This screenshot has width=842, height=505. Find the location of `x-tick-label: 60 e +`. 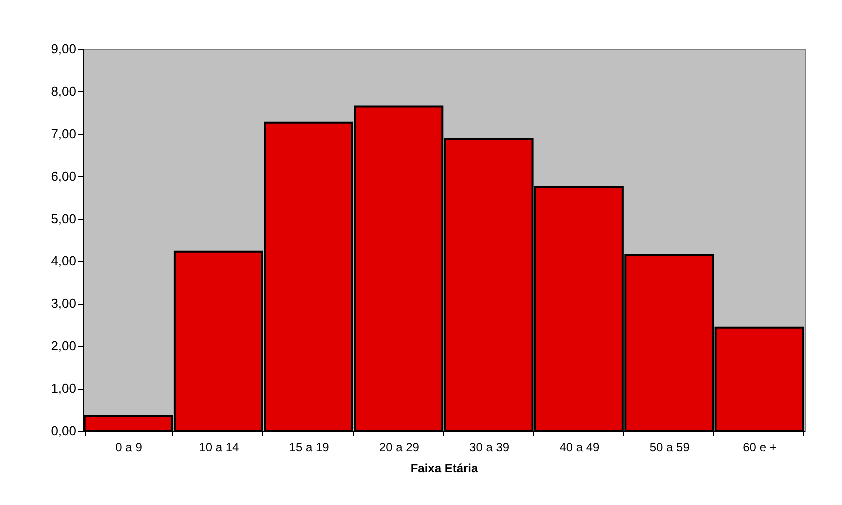

x-tick-label: 60 e + is located at coordinates (760, 447).